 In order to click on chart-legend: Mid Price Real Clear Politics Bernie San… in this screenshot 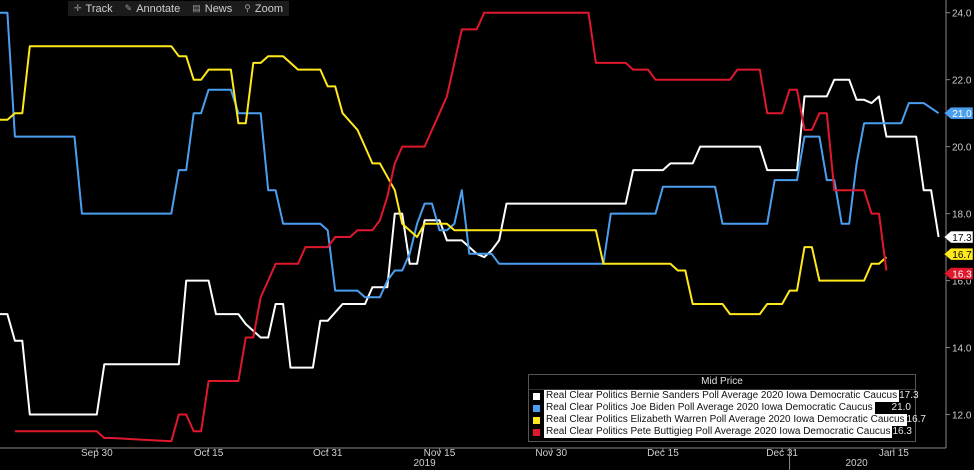, I will do `click(727, 408)`.